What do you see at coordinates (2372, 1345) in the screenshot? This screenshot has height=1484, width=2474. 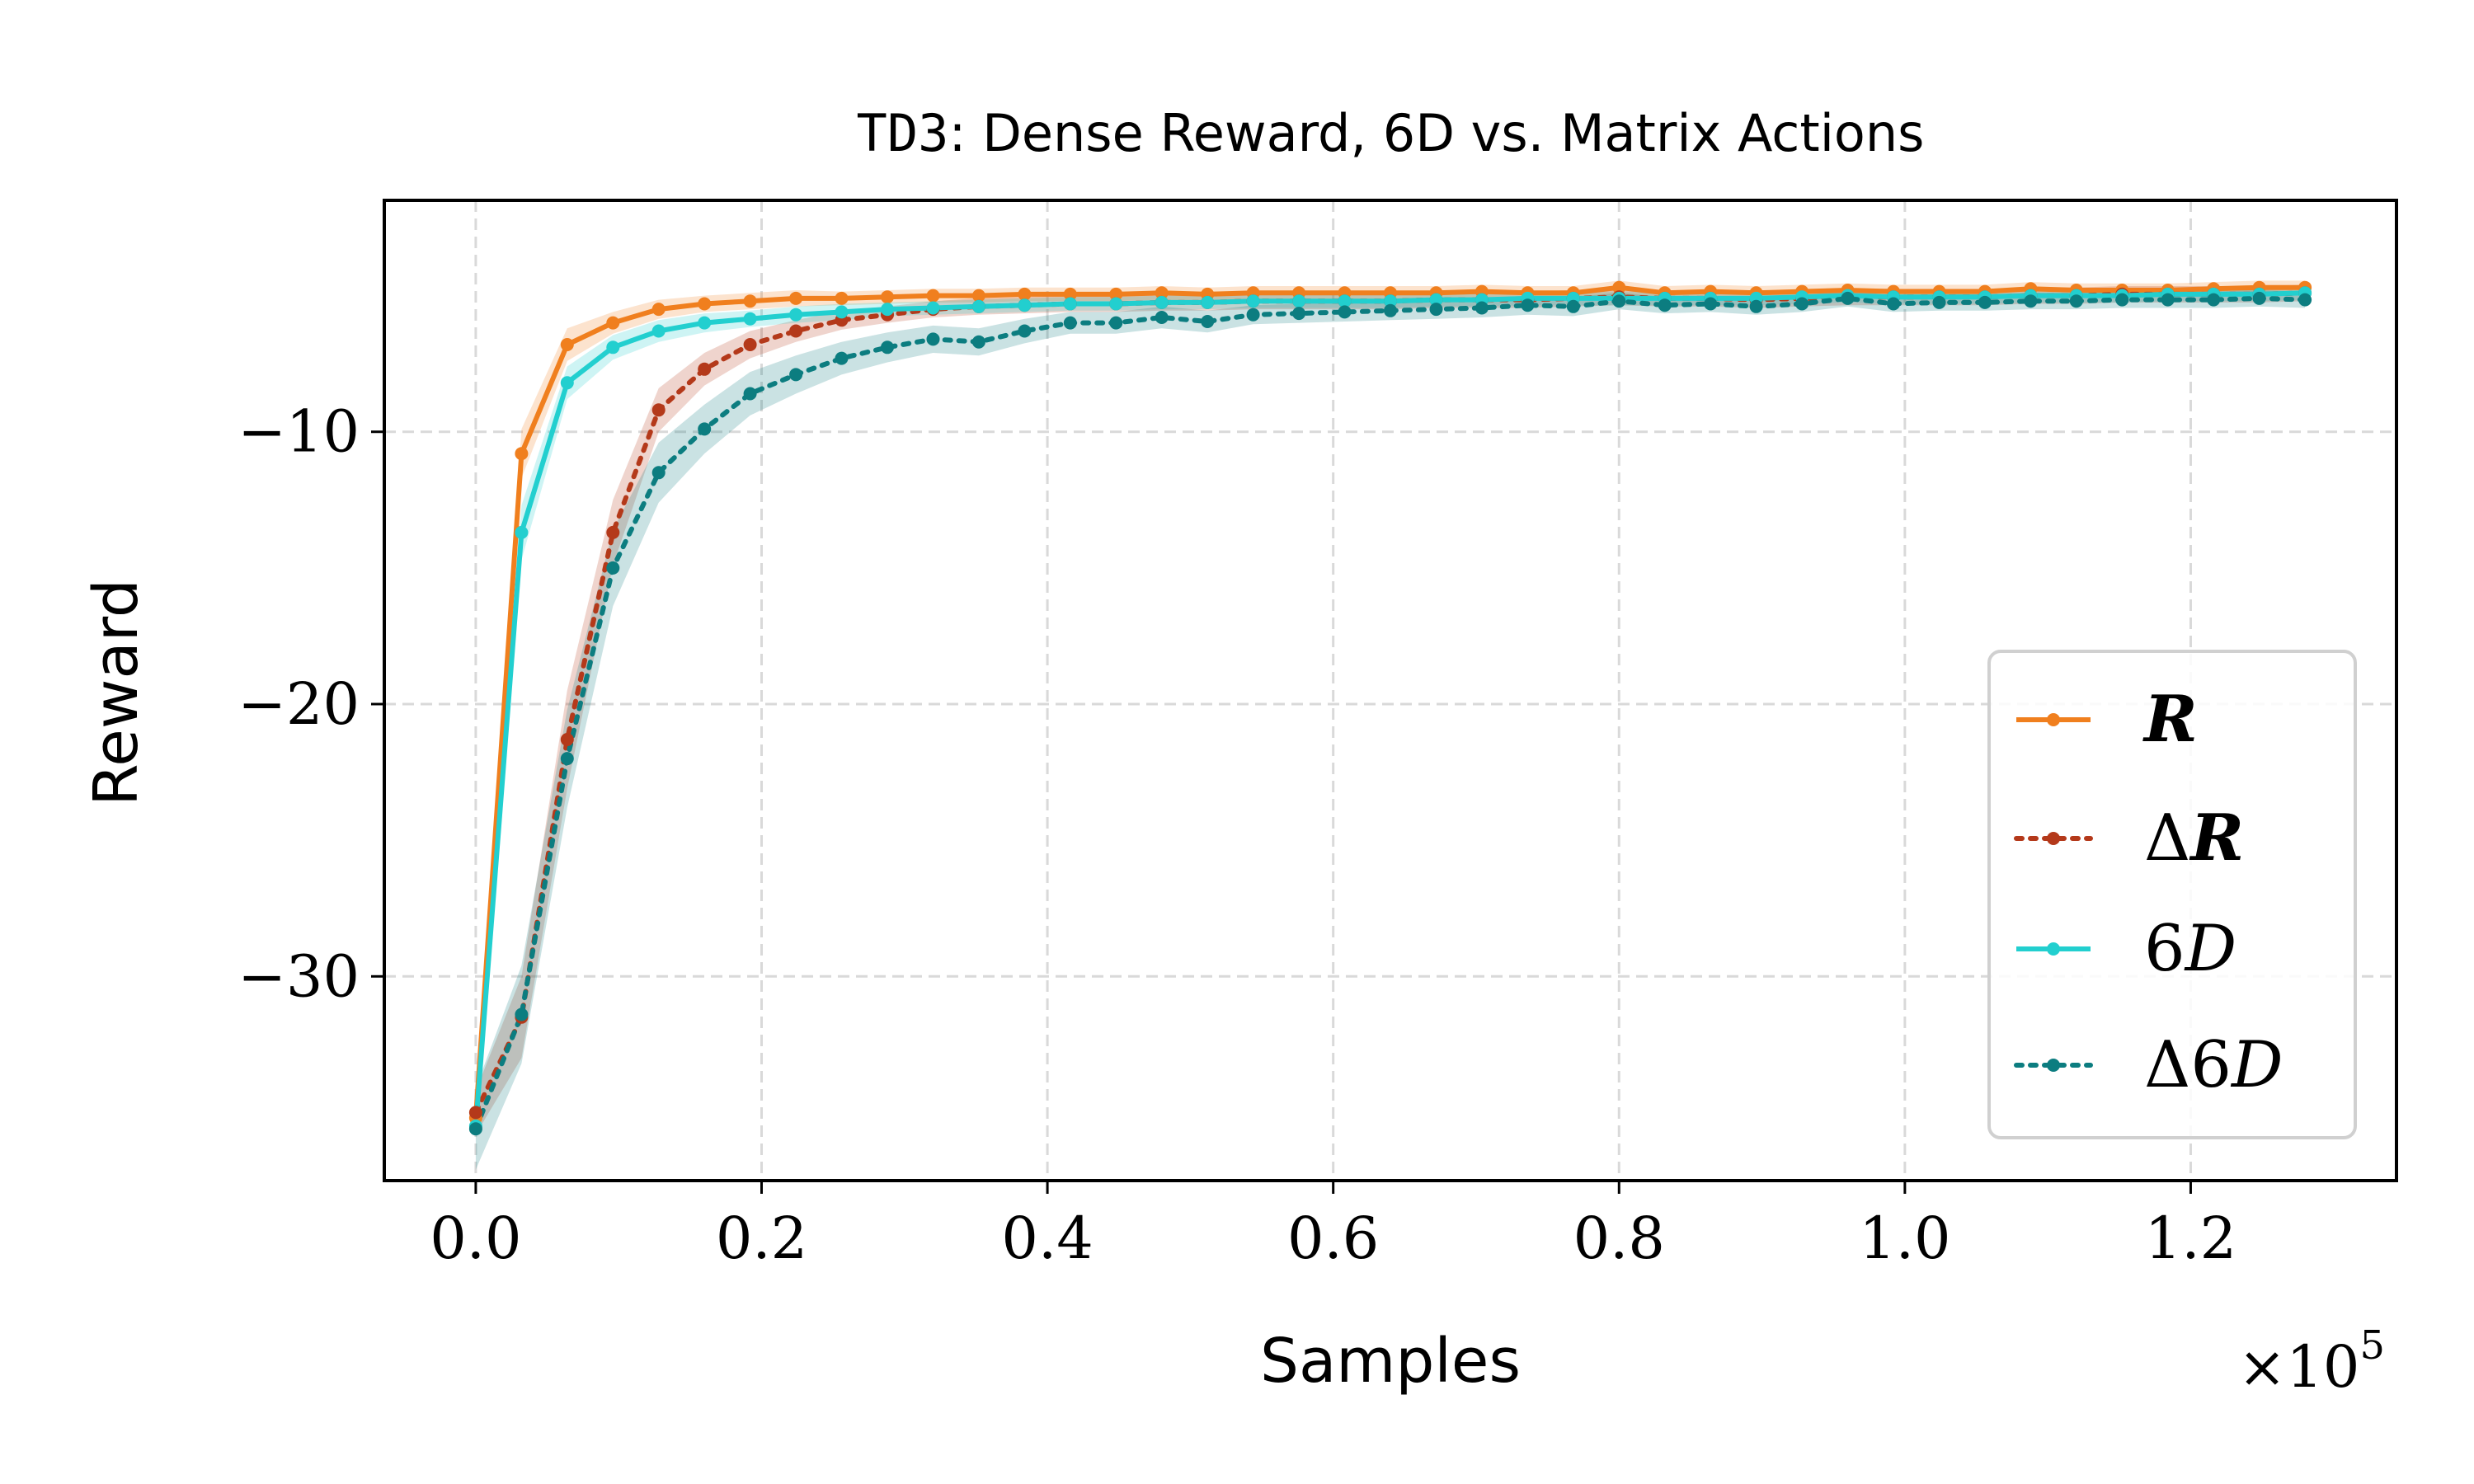 I see `x-multiplier-exponent: 5` at bounding box center [2372, 1345].